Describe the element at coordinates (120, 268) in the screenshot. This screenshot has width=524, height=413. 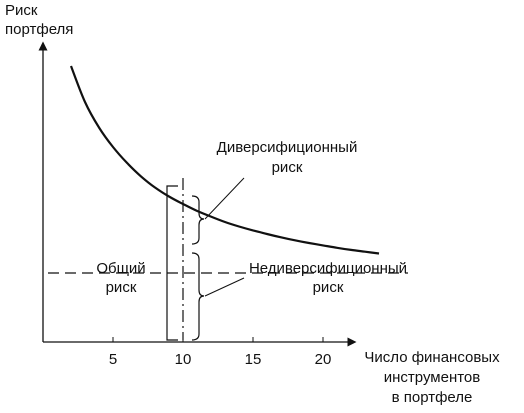
I see `total-risk-label-line-1: Общий` at that location.